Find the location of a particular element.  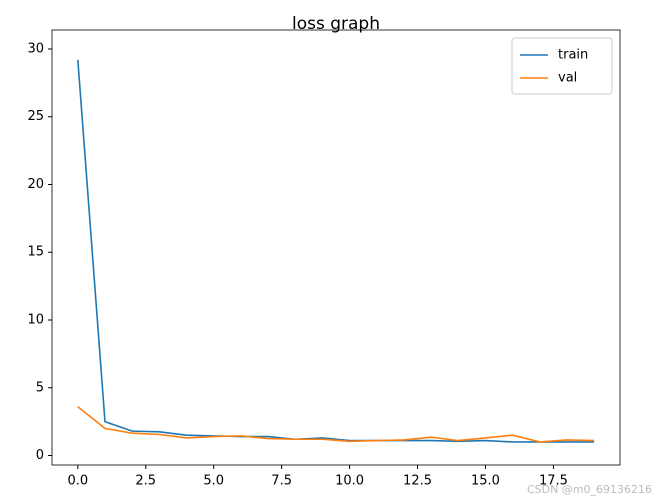

y-tick-label: 25 is located at coordinates (35, 116).